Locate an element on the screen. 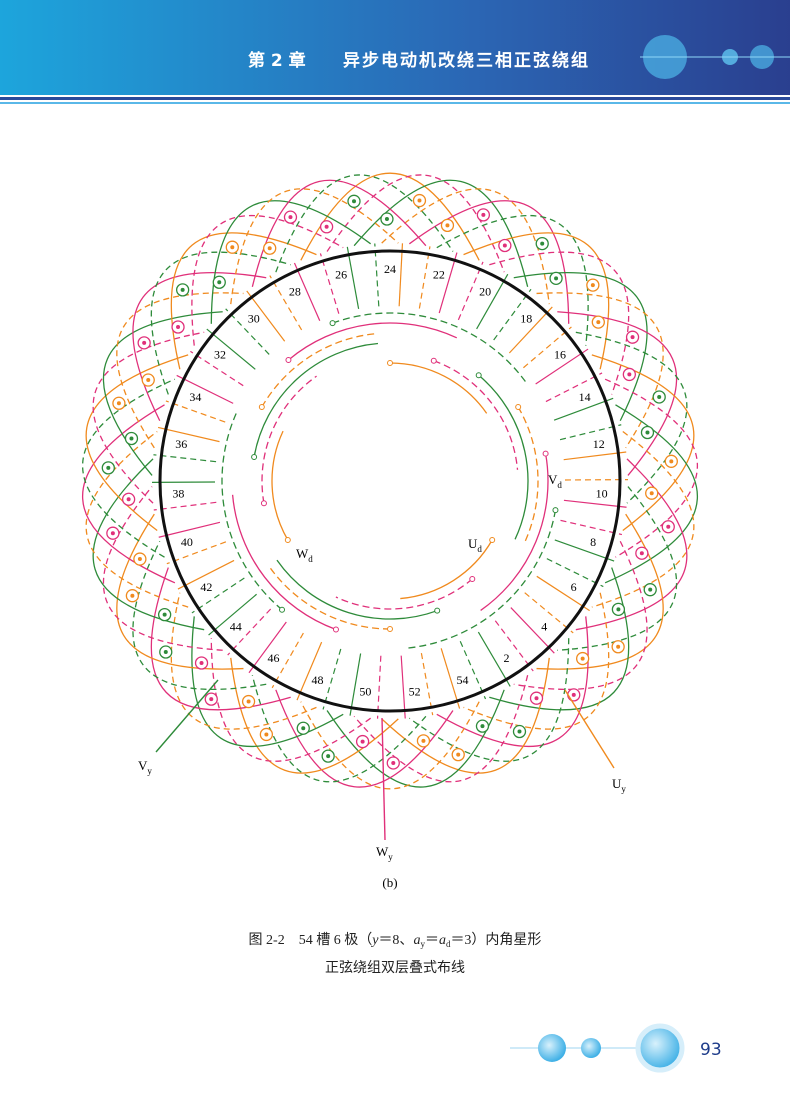 This screenshot has width=790, height=1108. slot-number: 38 is located at coordinates (178, 493).